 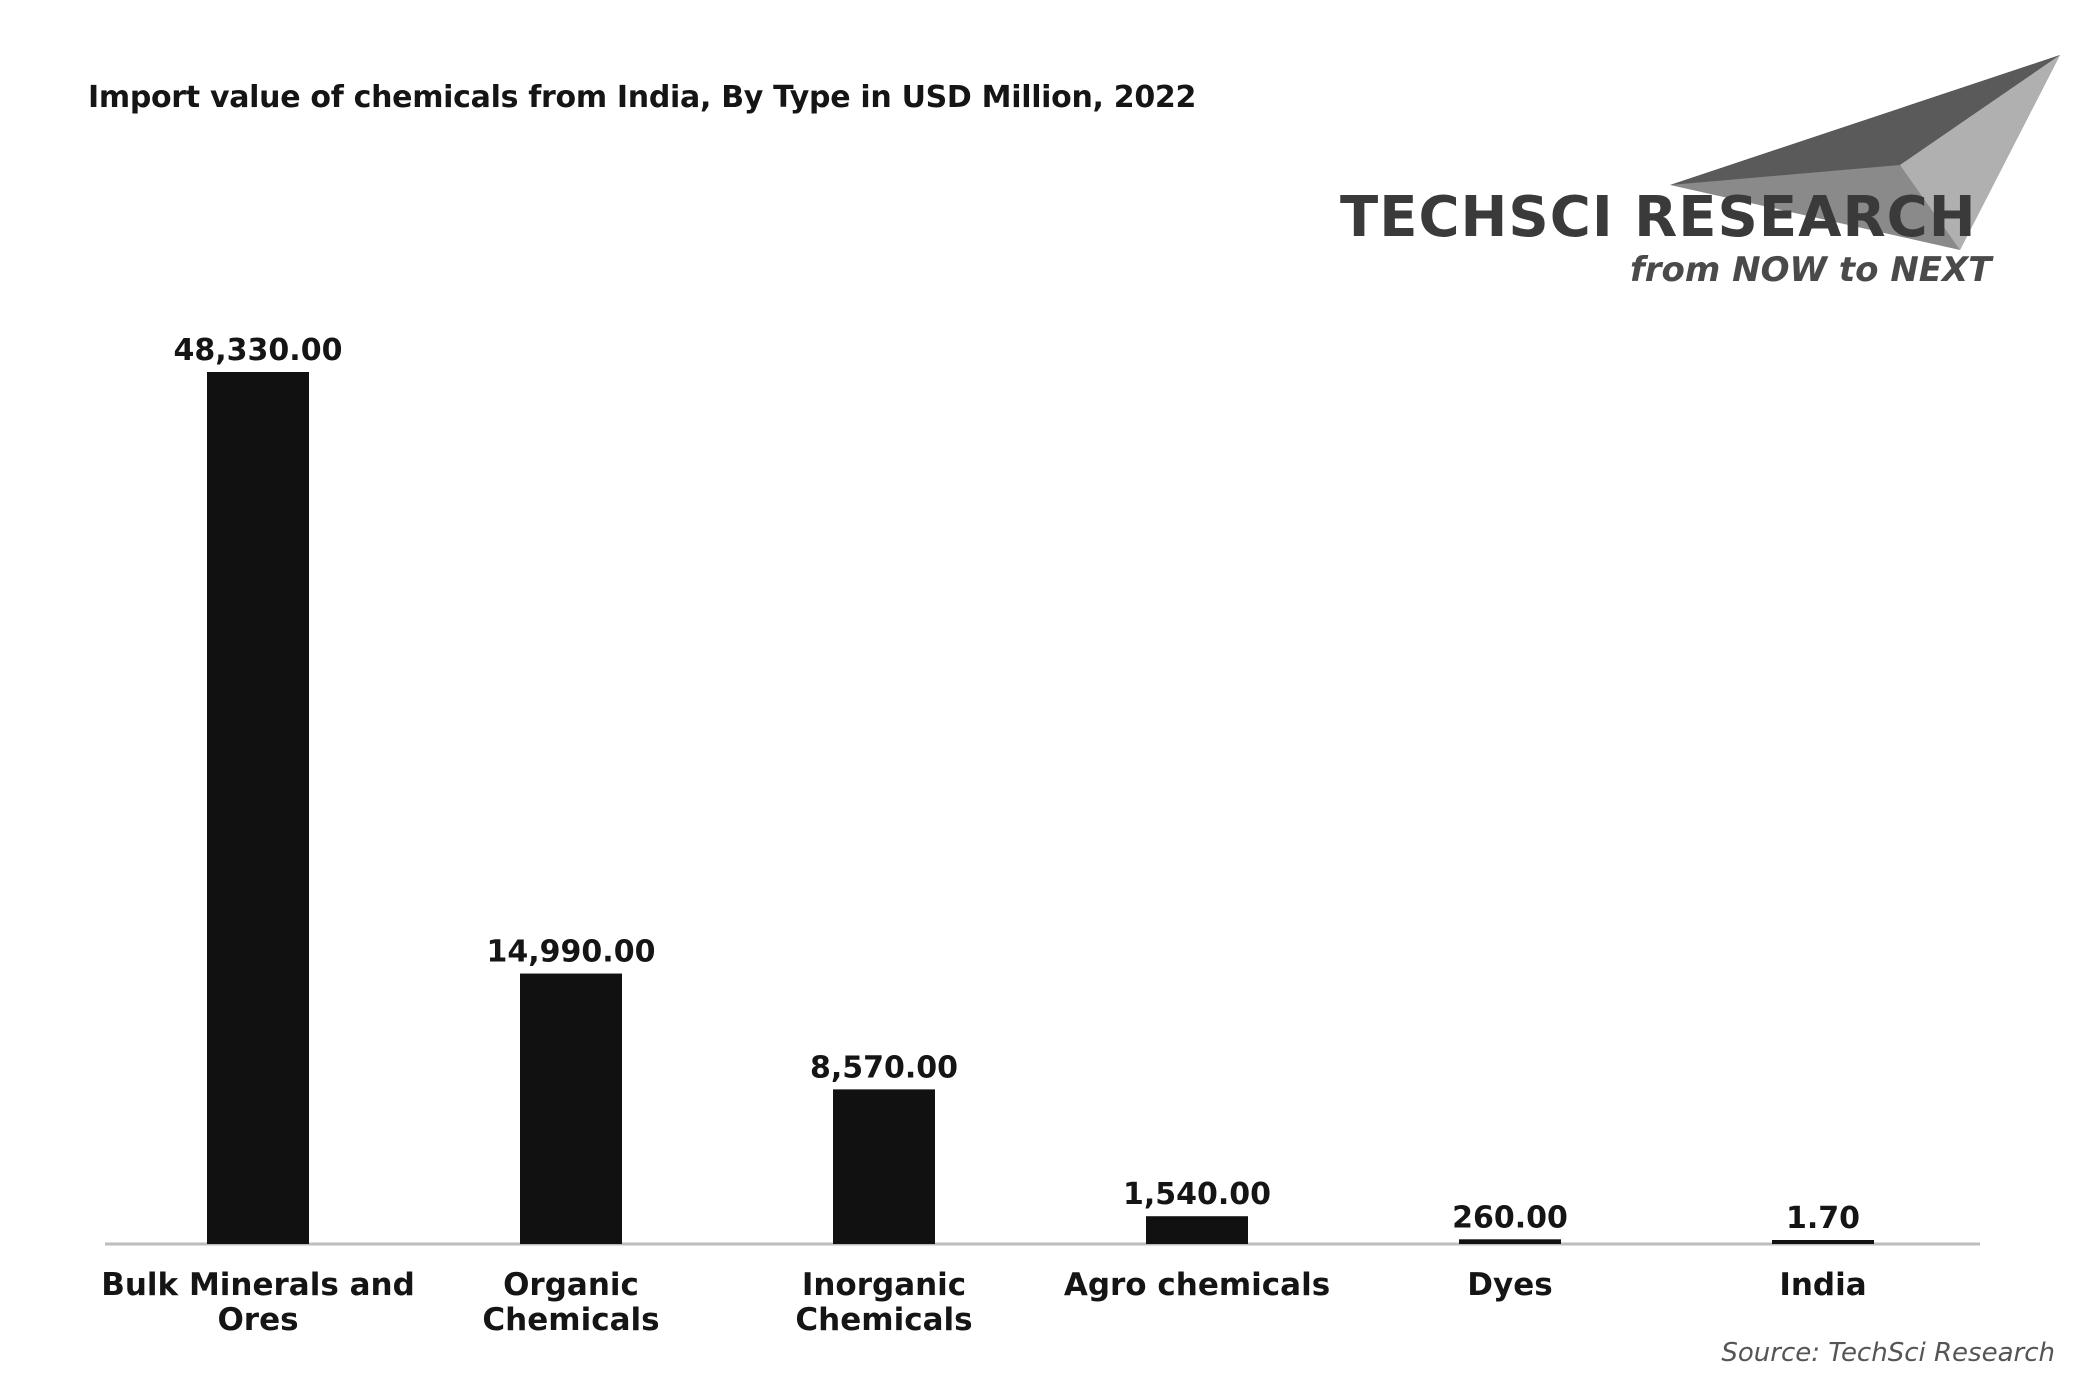 What do you see at coordinates (1811, 270) in the screenshot?
I see `logo-tagline: from NOW to NEXT` at bounding box center [1811, 270].